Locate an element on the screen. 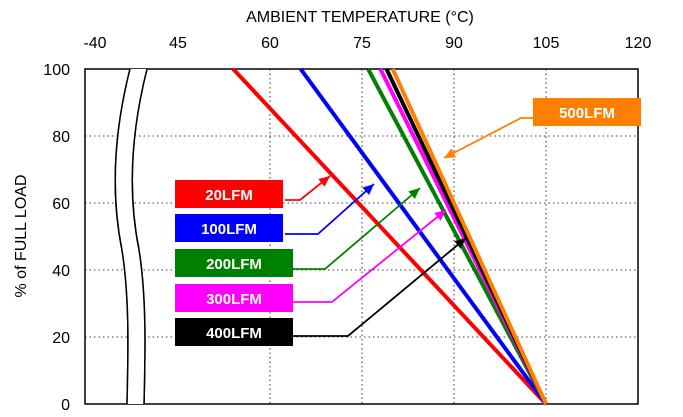 Image resolution: width=683 pixels, height=417 pixels. x-tick-label: 105 is located at coordinates (546, 43).